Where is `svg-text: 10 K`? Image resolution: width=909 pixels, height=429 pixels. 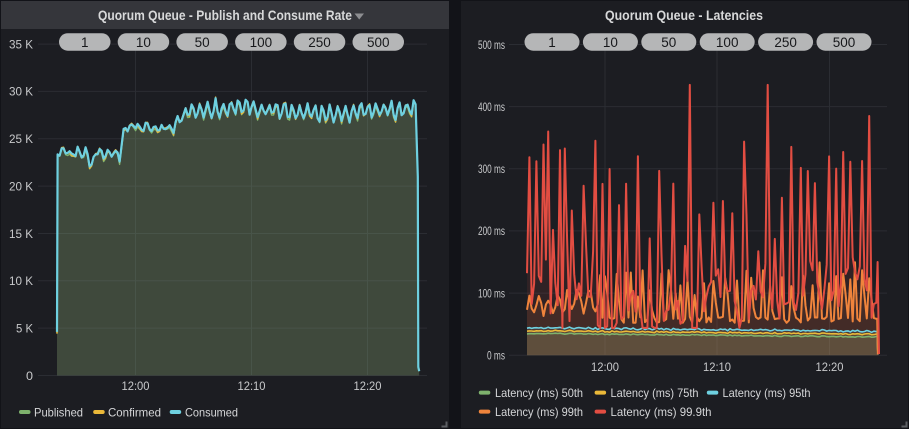
svg-text: 10 K is located at coordinates (21, 281).